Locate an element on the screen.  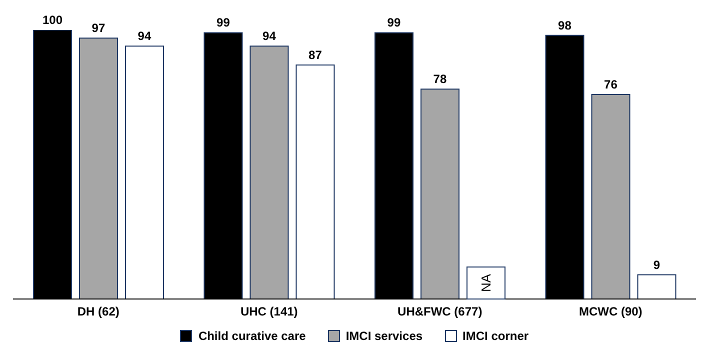
legend-label: IMCI corner is located at coordinates (495, 336).